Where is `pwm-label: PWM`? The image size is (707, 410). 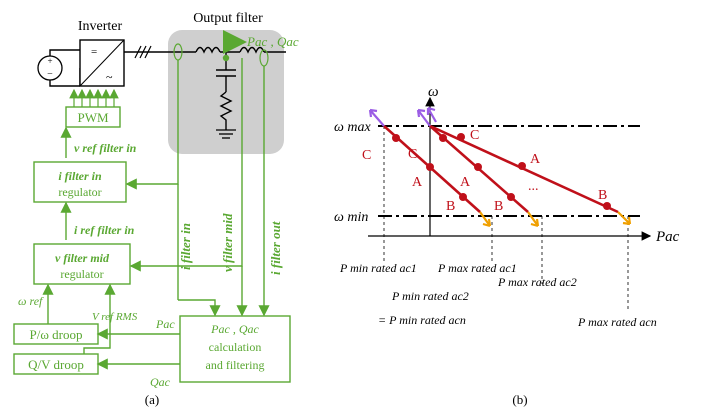 pwm-label: PWM is located at coordinates (93, 117).